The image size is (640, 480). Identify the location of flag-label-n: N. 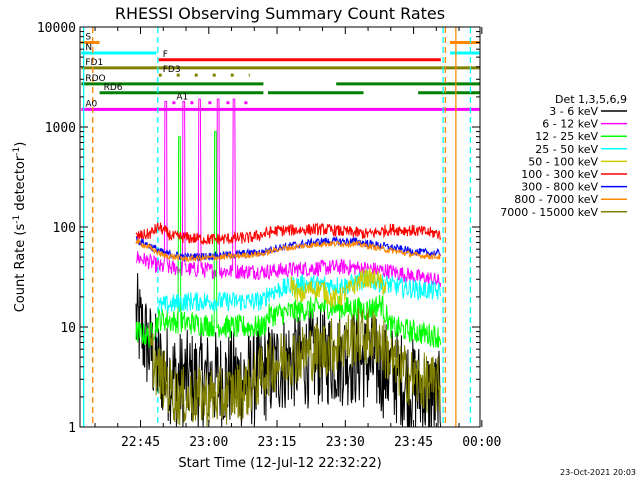
(88, 48).